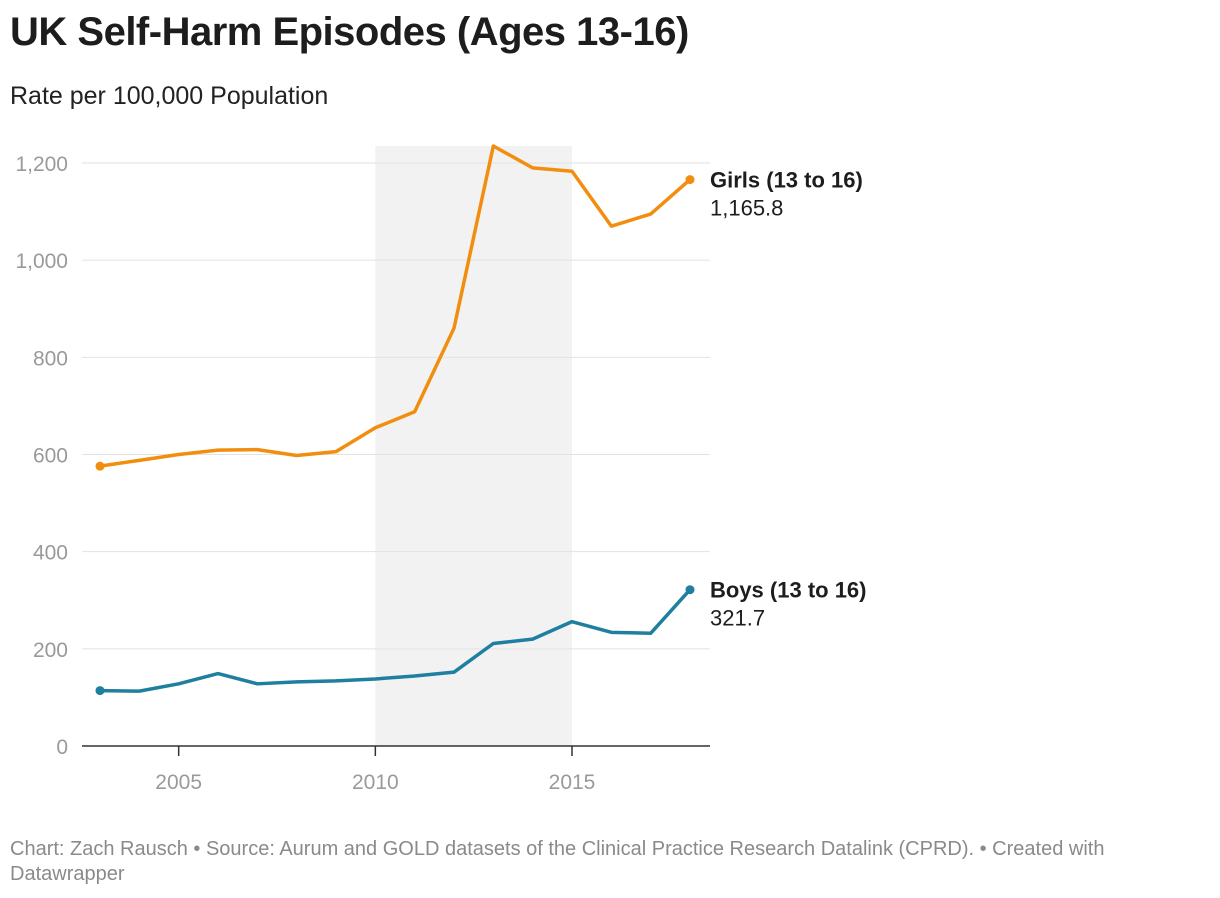 This screenshot has width=1220, height=898. I want to click on y-tick-label: 800, so click(50, 358).